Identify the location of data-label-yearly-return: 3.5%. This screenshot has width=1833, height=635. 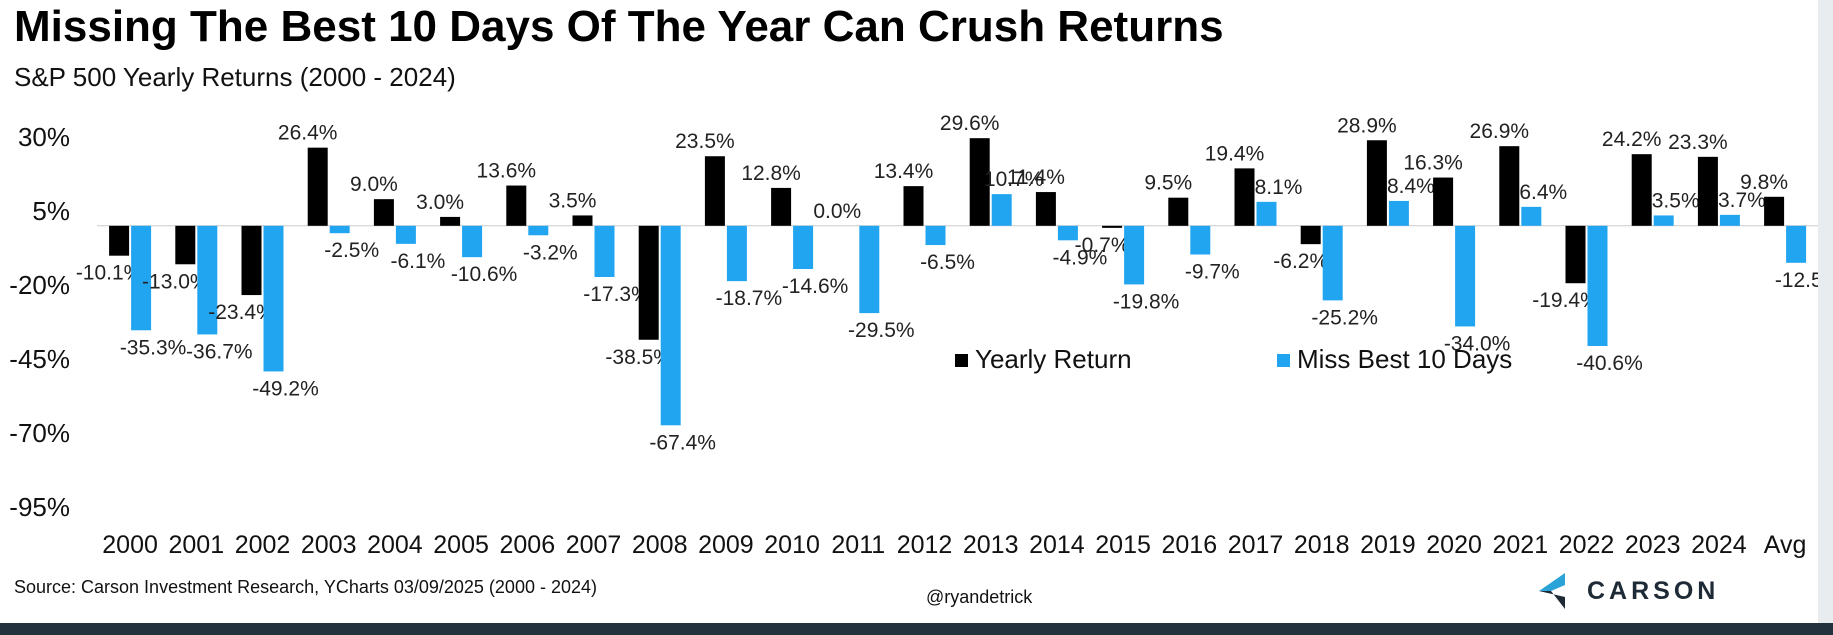
(573, 200).